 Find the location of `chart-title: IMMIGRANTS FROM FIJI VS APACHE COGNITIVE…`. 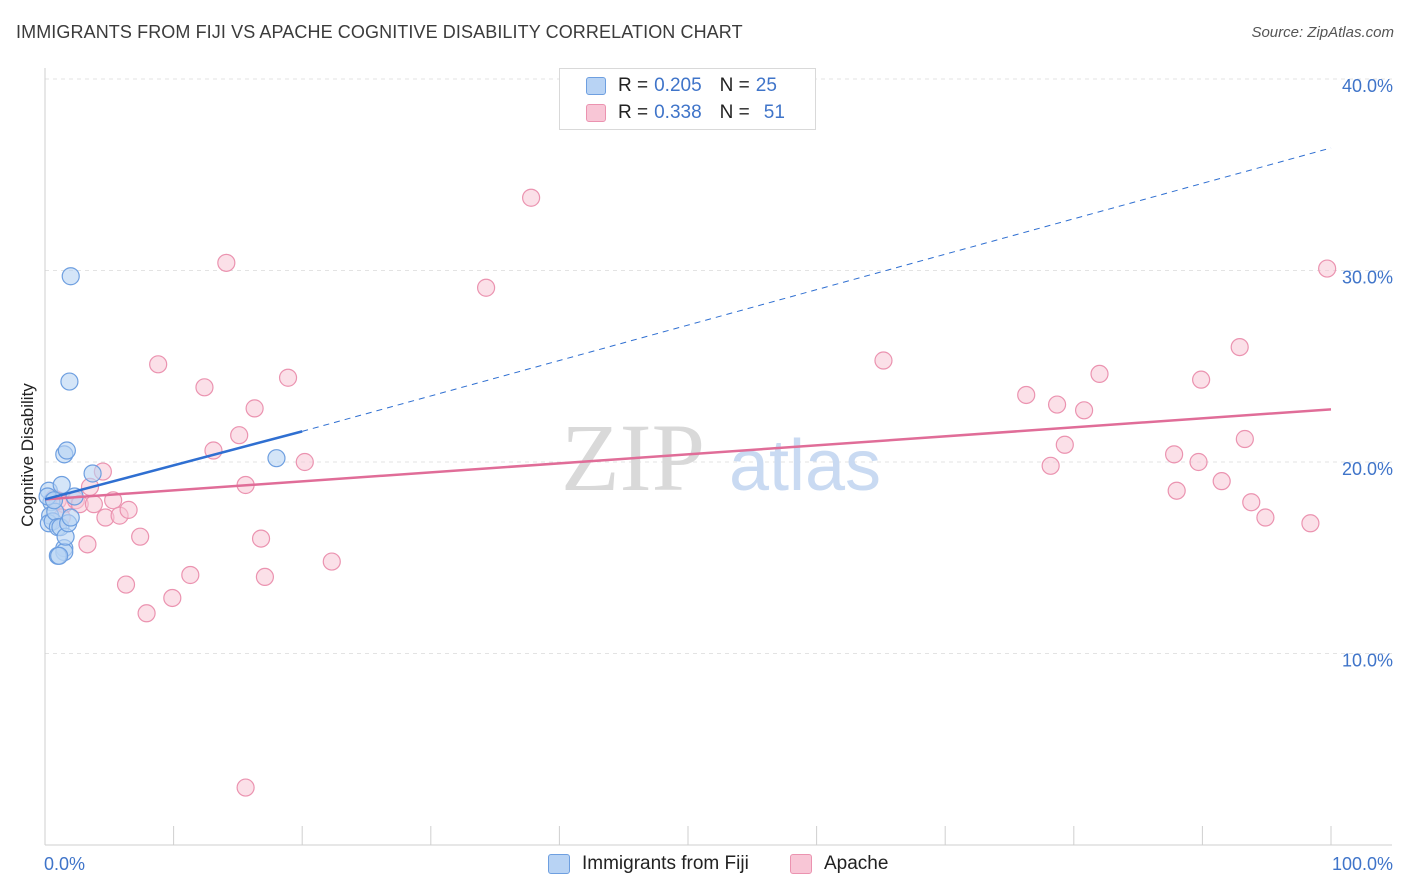

chart-title: IMMIGRANTS FROM FIJI VS APACHE COGNITIVE… is located at coordinates (379, 32).